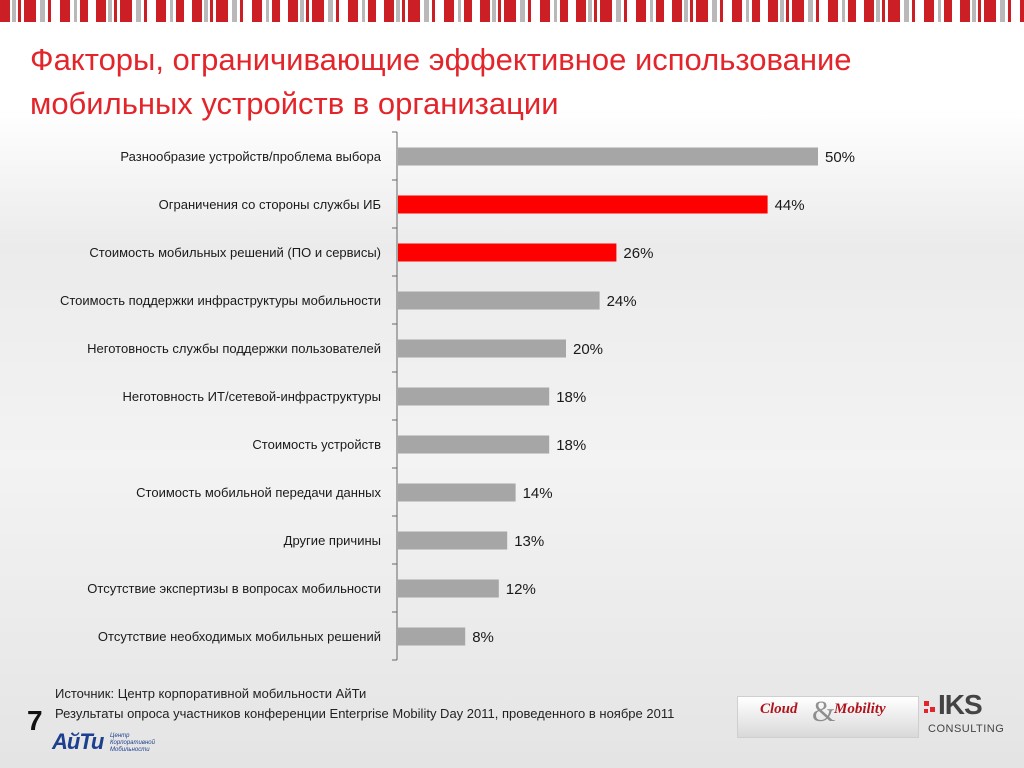 The height and width of the screenshot is (768, 1024). What do you see at coordinates (332, 540) in the screenshot?
I see `category-label: Другие причины` at bounding box center [332, 540].